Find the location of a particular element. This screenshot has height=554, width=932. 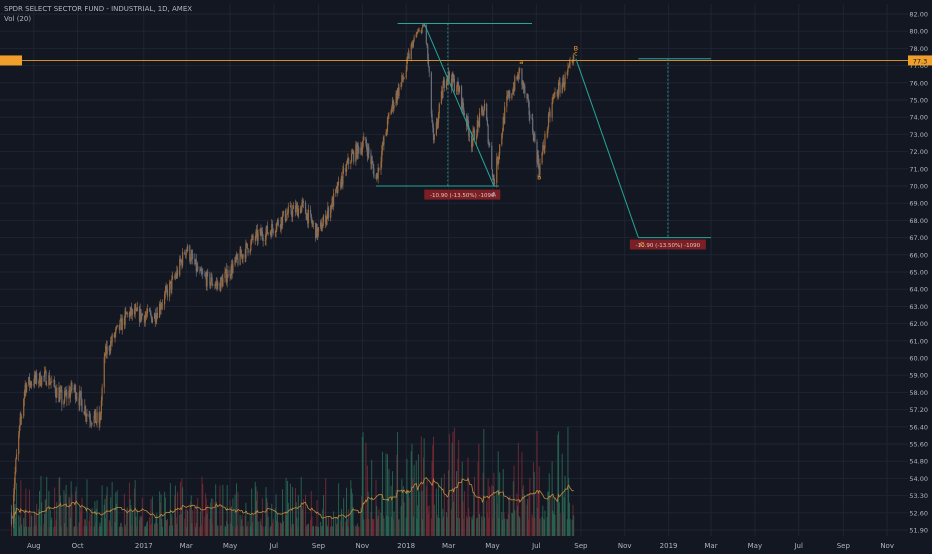

y-tick-label: 80.00 is located at coordinates (918, 32).